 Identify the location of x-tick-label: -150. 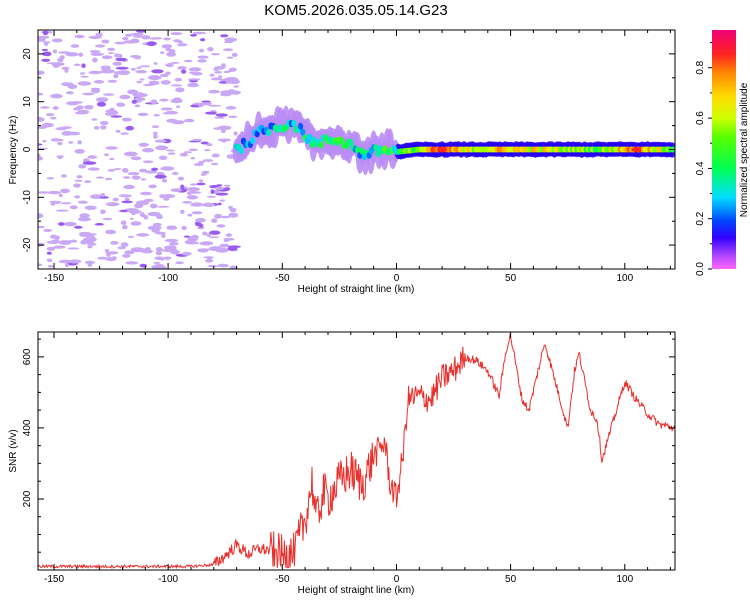
(54, 579).